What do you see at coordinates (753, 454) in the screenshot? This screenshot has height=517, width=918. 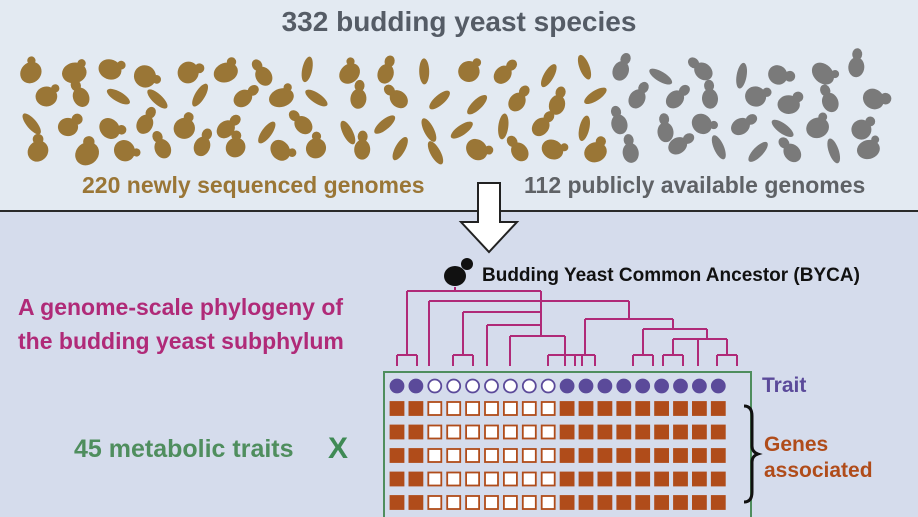 I see `genes-bracket` at bounding box center [753, 454].